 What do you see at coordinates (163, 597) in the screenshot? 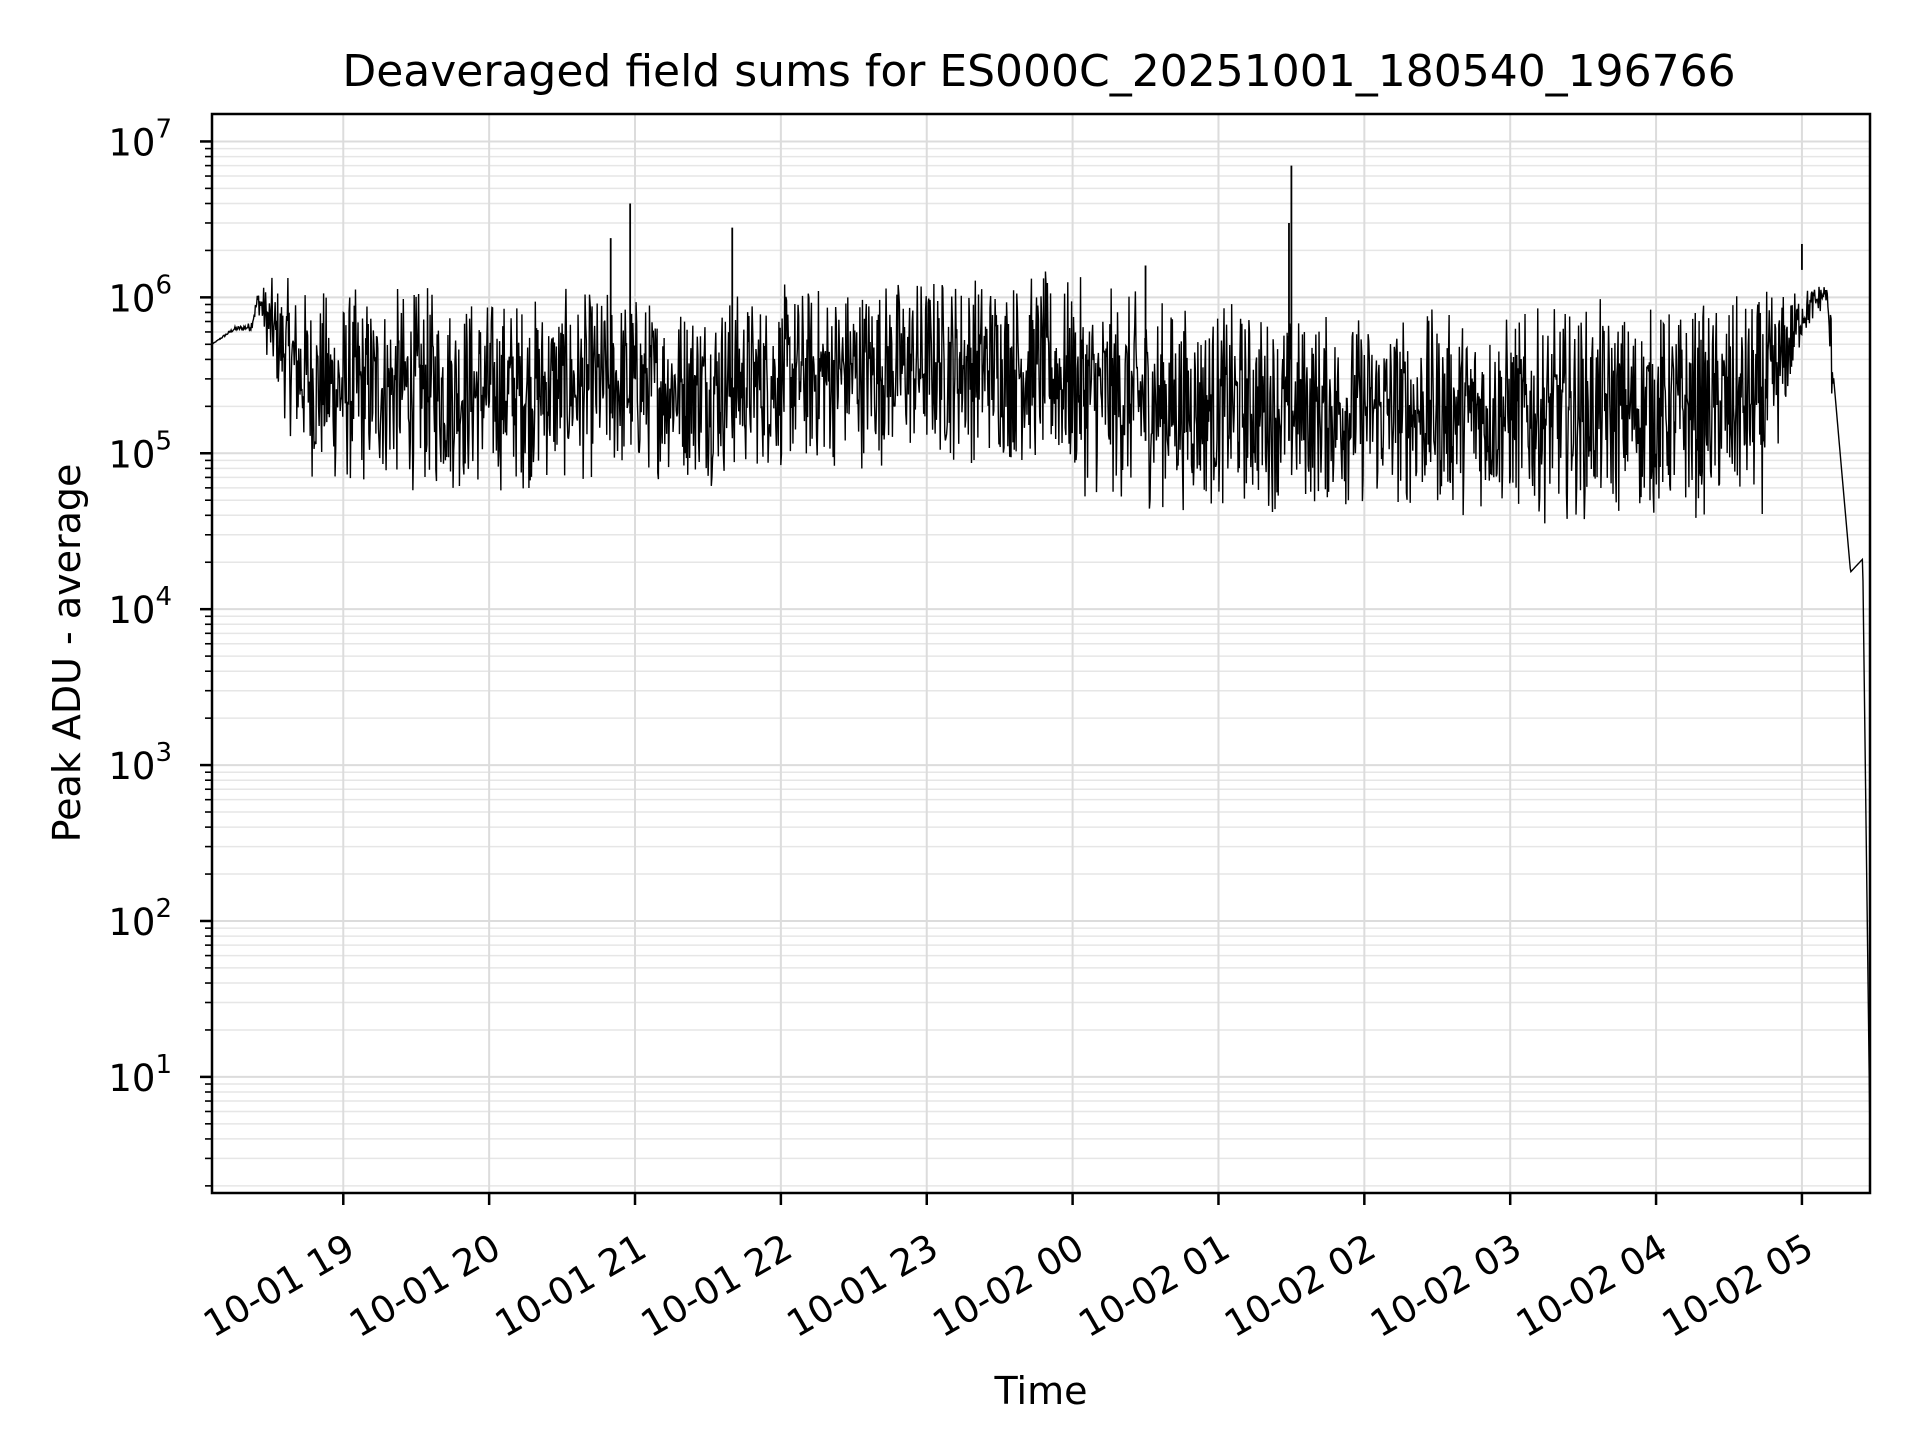
I see `y-tick-exponent: 4` at bounding box center [163, 597].